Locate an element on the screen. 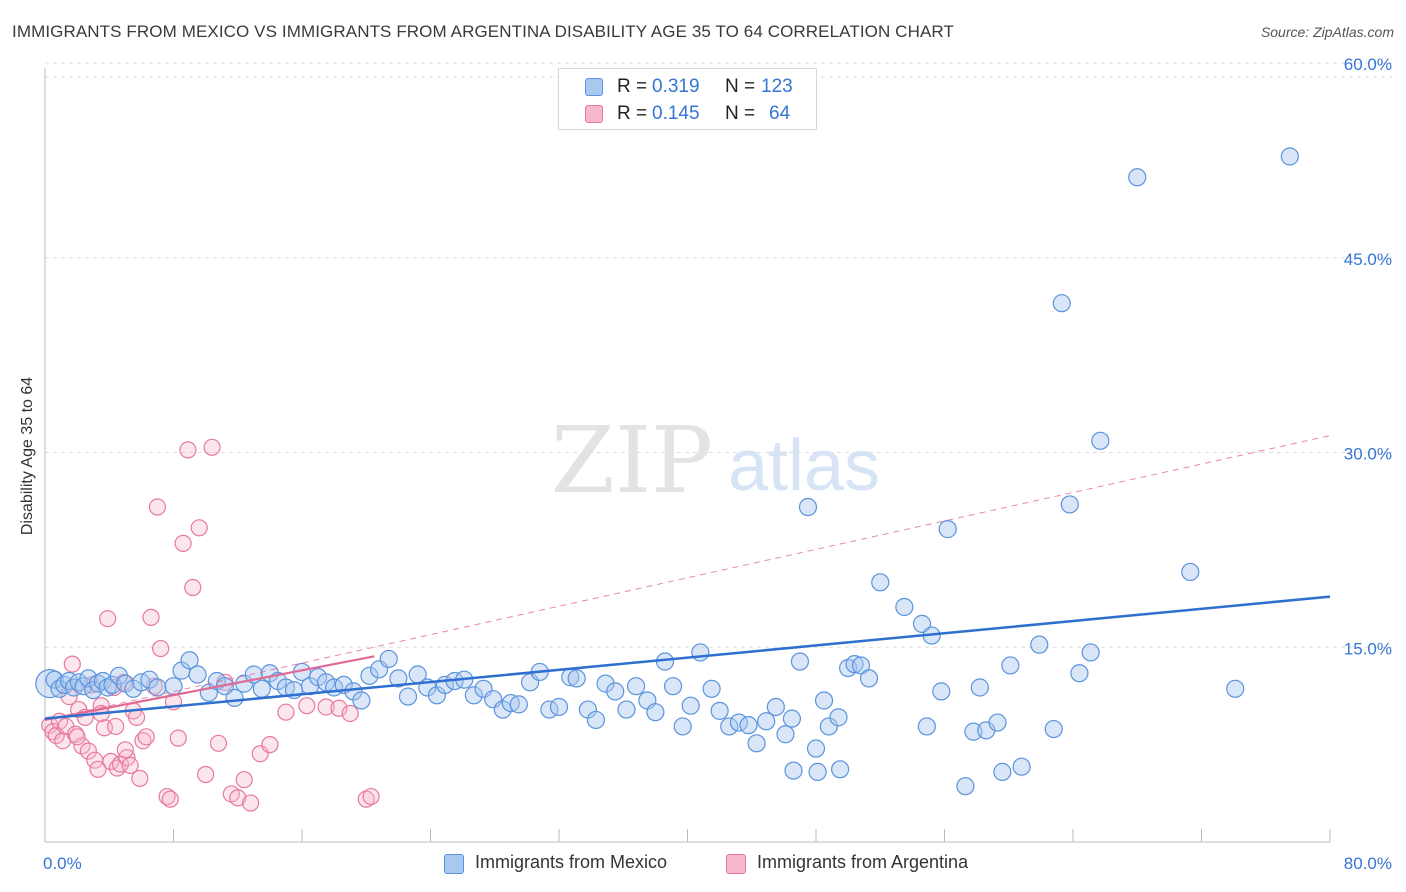 The image size is (1406, 892). argentina-trend-line is located at coordinates (209, 688).